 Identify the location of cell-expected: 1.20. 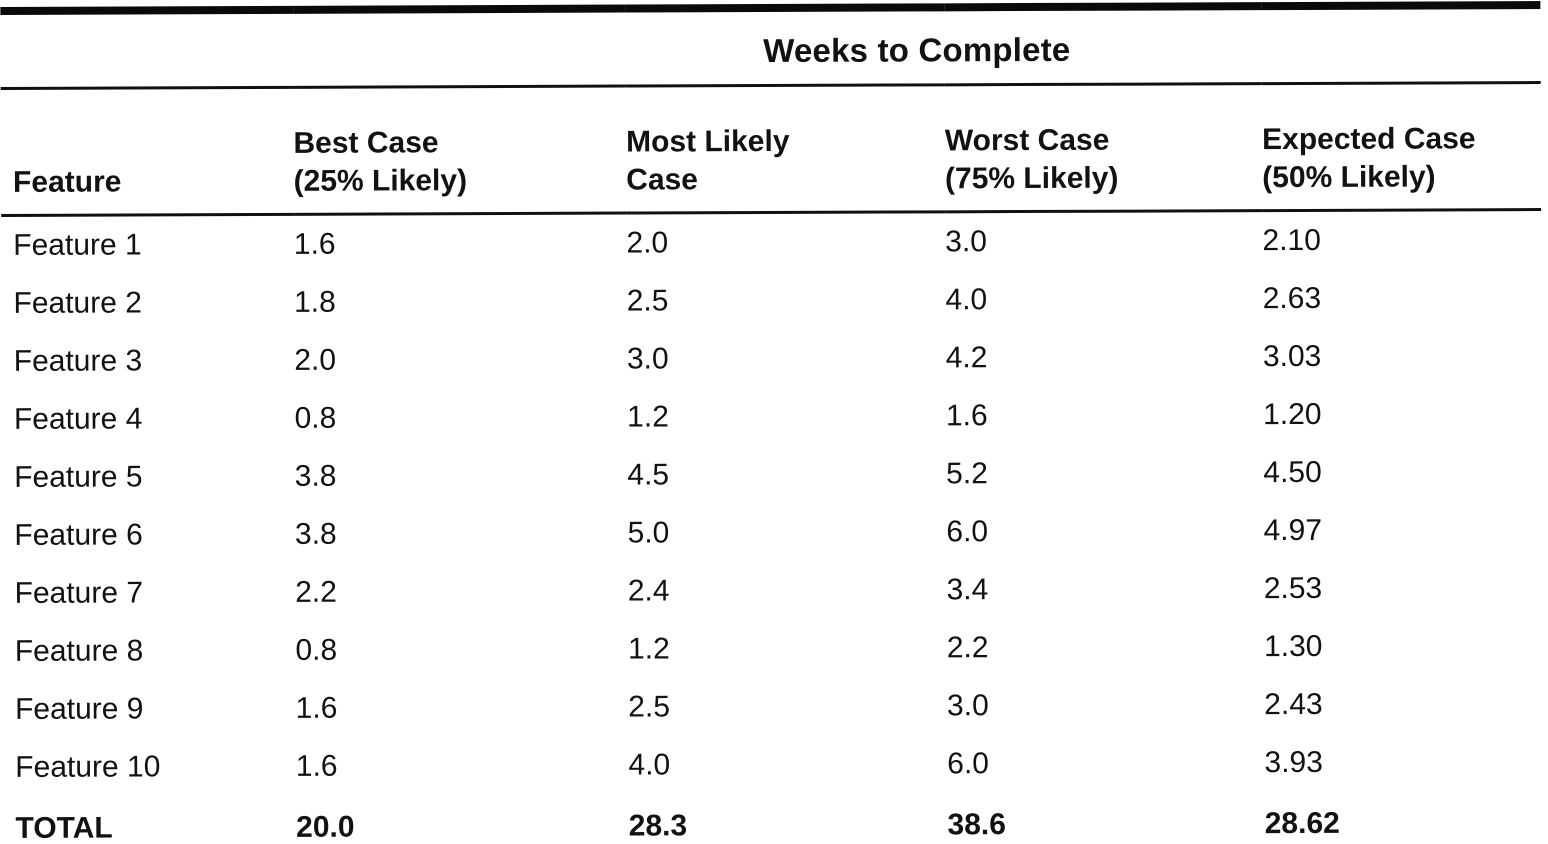
(1292, 414).